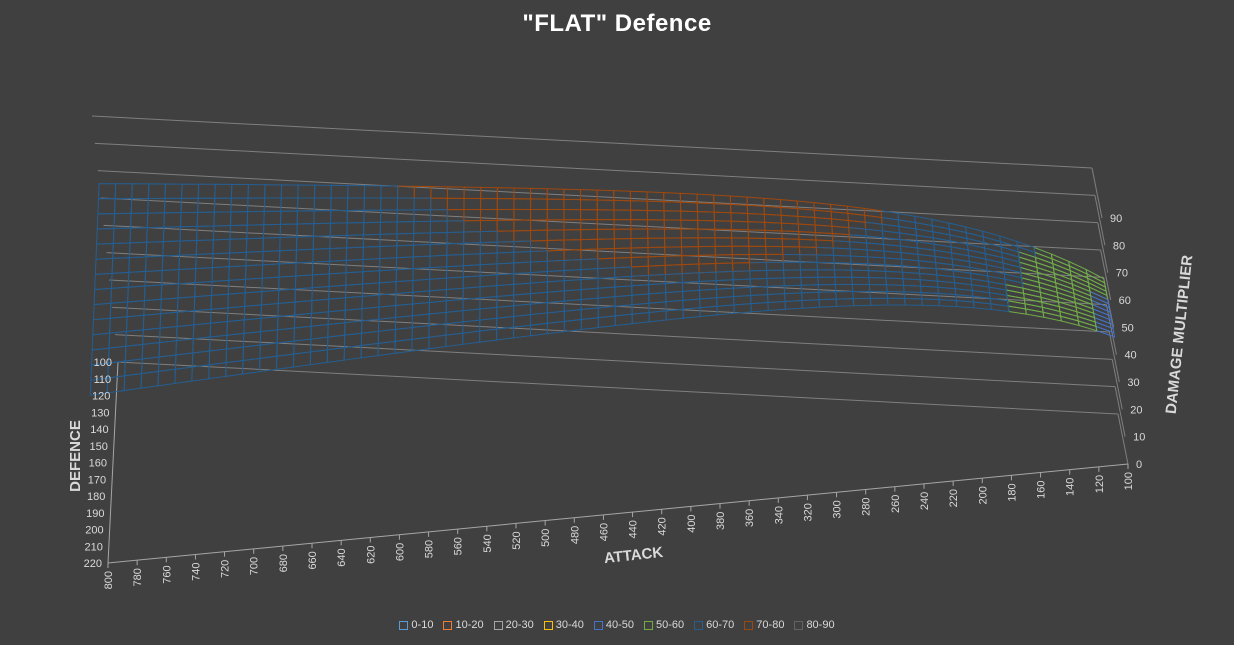 This screenshot has height=645, width=1234. I want to click on legend-label: 30-40, so click(569, 625).